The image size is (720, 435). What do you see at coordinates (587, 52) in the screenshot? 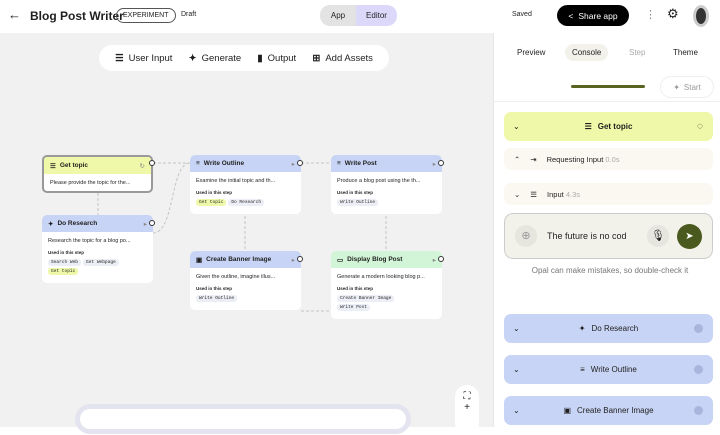
I see `tab-console: Console` at bounding box center [587, 52].